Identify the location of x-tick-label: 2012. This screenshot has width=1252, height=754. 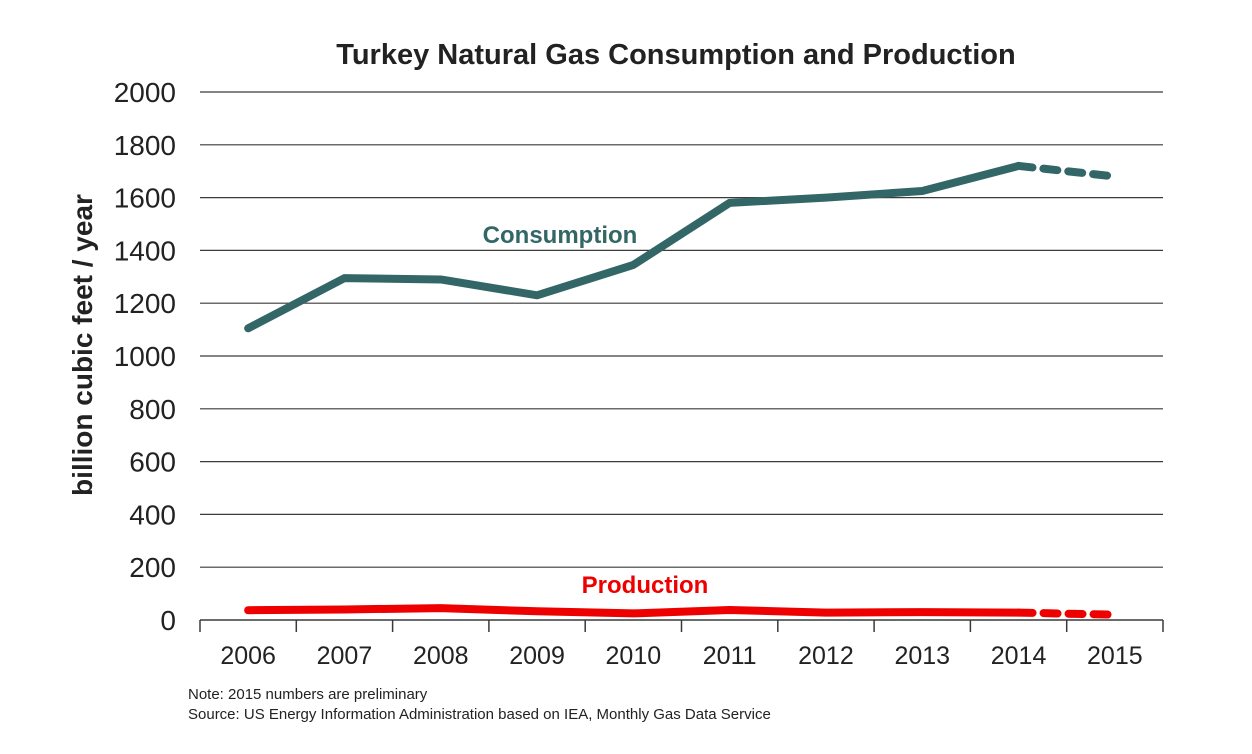
(826, 656).